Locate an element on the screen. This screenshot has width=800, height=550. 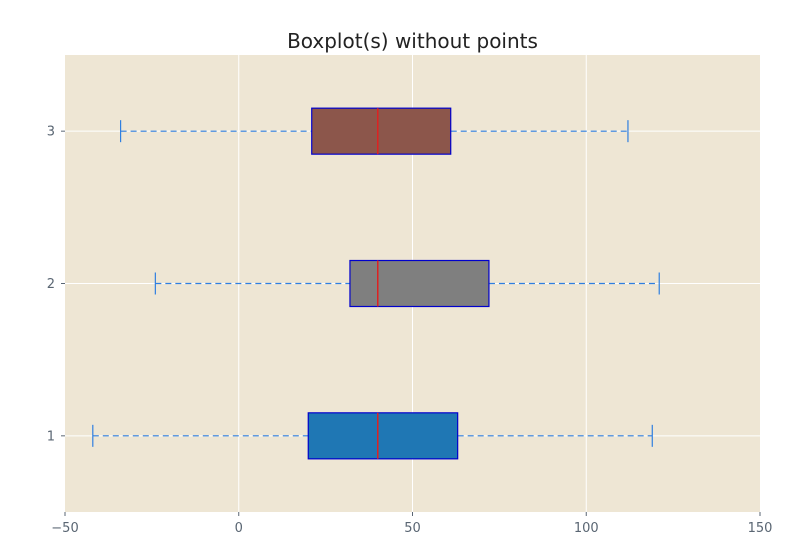
y-tick-label: 1 is located at coordinates (51, 436).